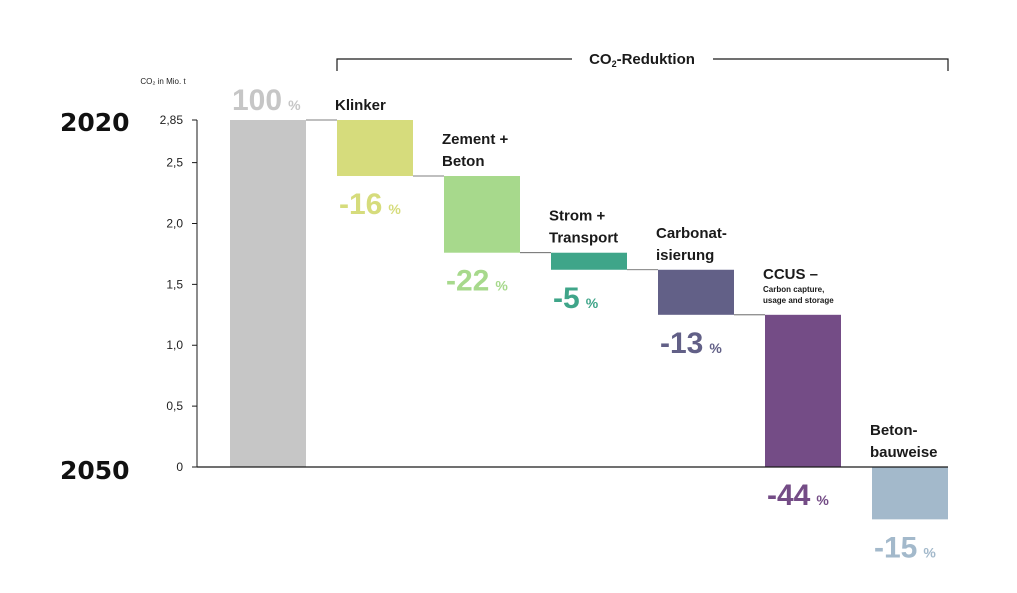 This screenshot has width=1017, height=593. Describe the element at coordinates (163, 81) in the screenshot. I see `y-axis-unit-label: CO₂ in Mio. t` at that location.